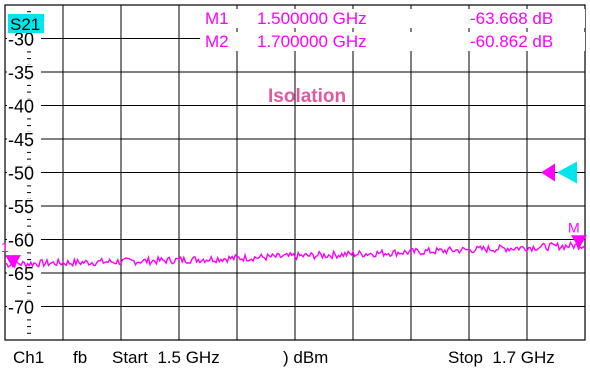 Image resolution: width=590 pixels, height=377 pixels. I want to click on y-tick-label: -60, so click(21, 241).